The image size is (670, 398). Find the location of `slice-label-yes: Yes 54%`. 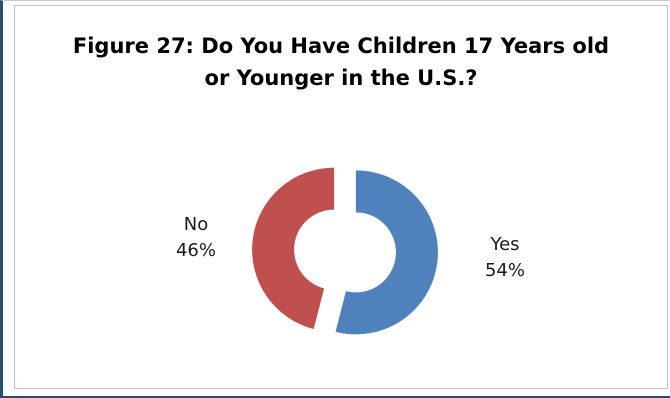

slice-label-yes: Yes 54% is located at coordinates (505, 258).